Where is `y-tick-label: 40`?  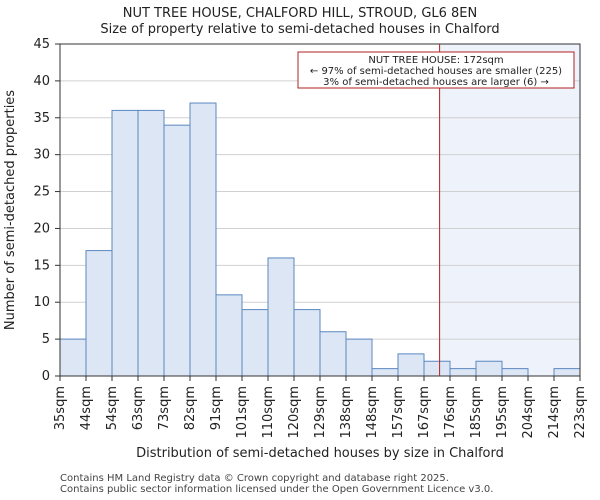 y-tick-label: 40 is located at coordinates (41, 81).